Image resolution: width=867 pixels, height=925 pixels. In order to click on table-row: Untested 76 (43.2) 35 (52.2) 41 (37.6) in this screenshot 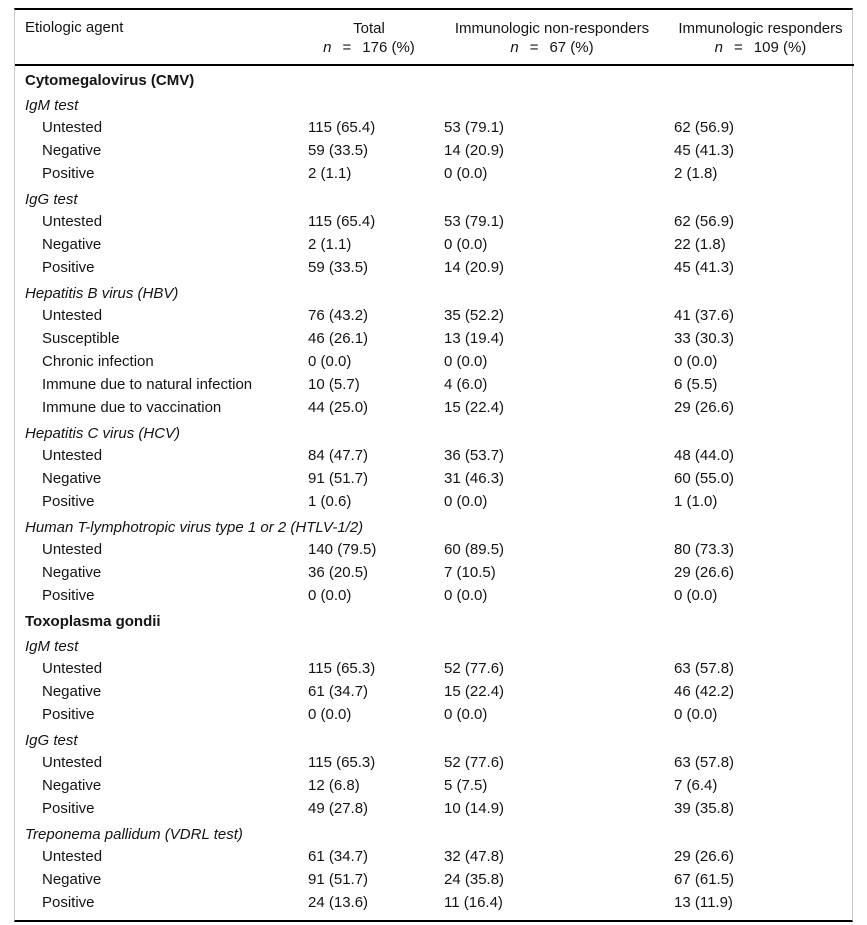, I will do `click(434, 315)`.